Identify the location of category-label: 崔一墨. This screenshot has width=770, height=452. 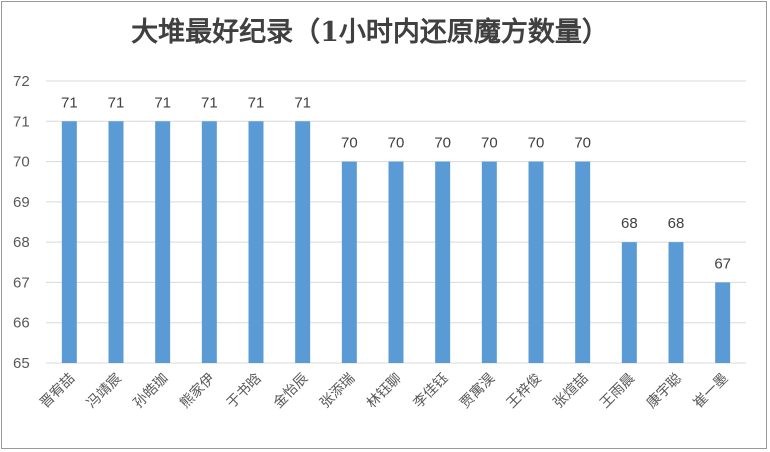
(710, 391).